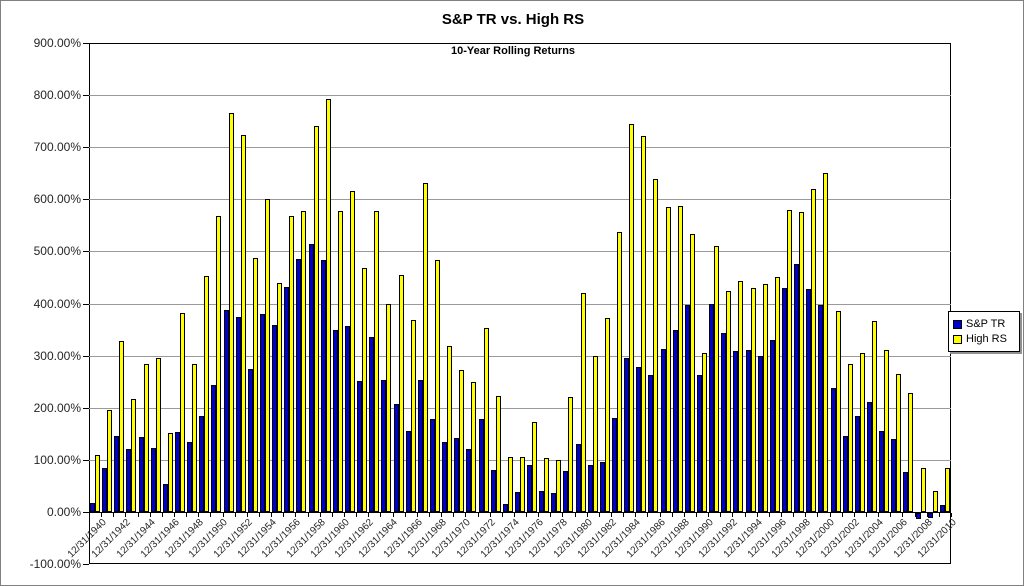 This screenshot has width=1024, height=586. I want to click on y-axis-label: 300.00%, so click(57, 355).